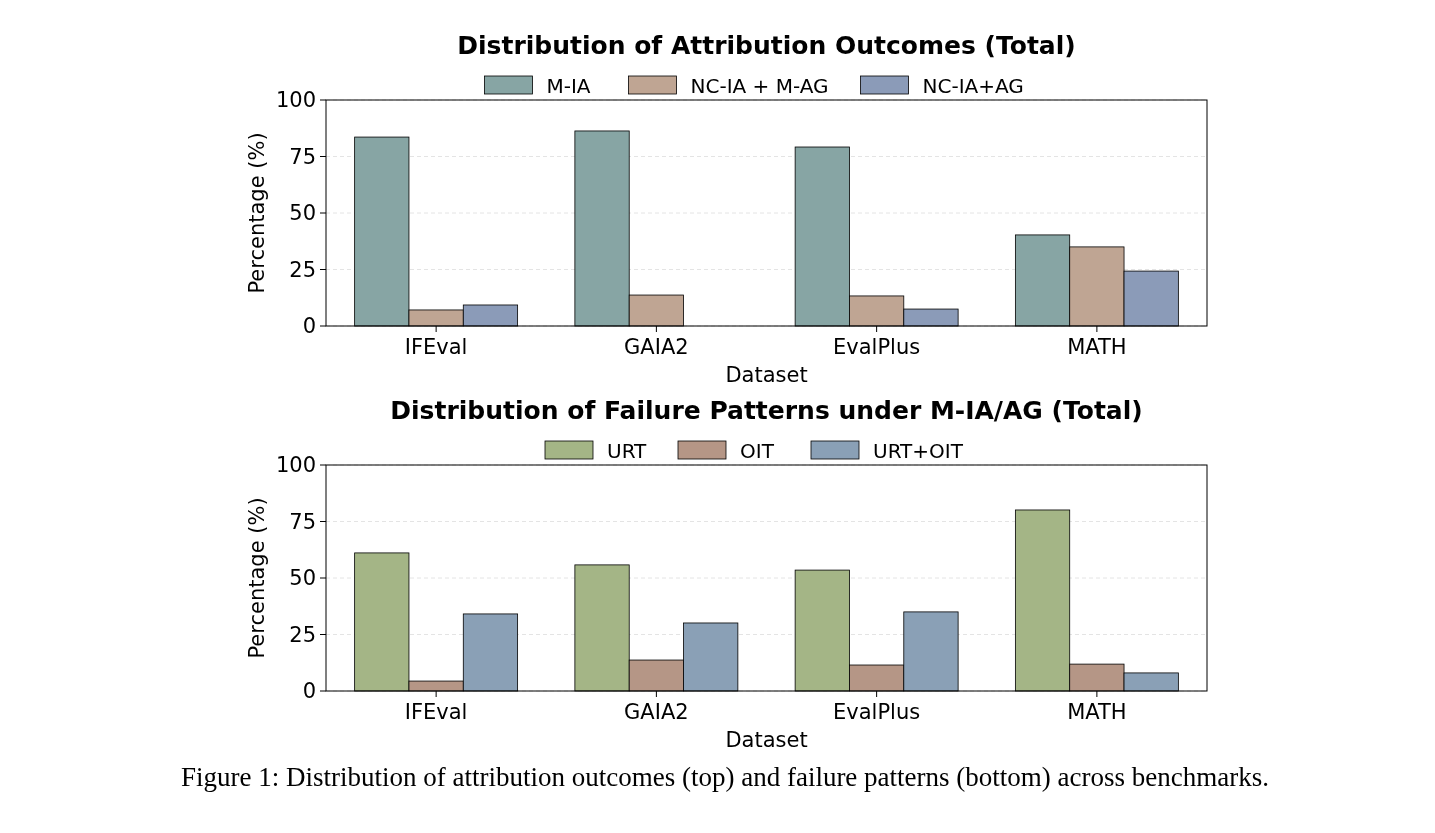 The height and width of the screenshot is (833, 1435). What do you see at coordinates (568, 86) in the screenshot?
I see `legend-label: M-IA` at bounding box center [568, 86].